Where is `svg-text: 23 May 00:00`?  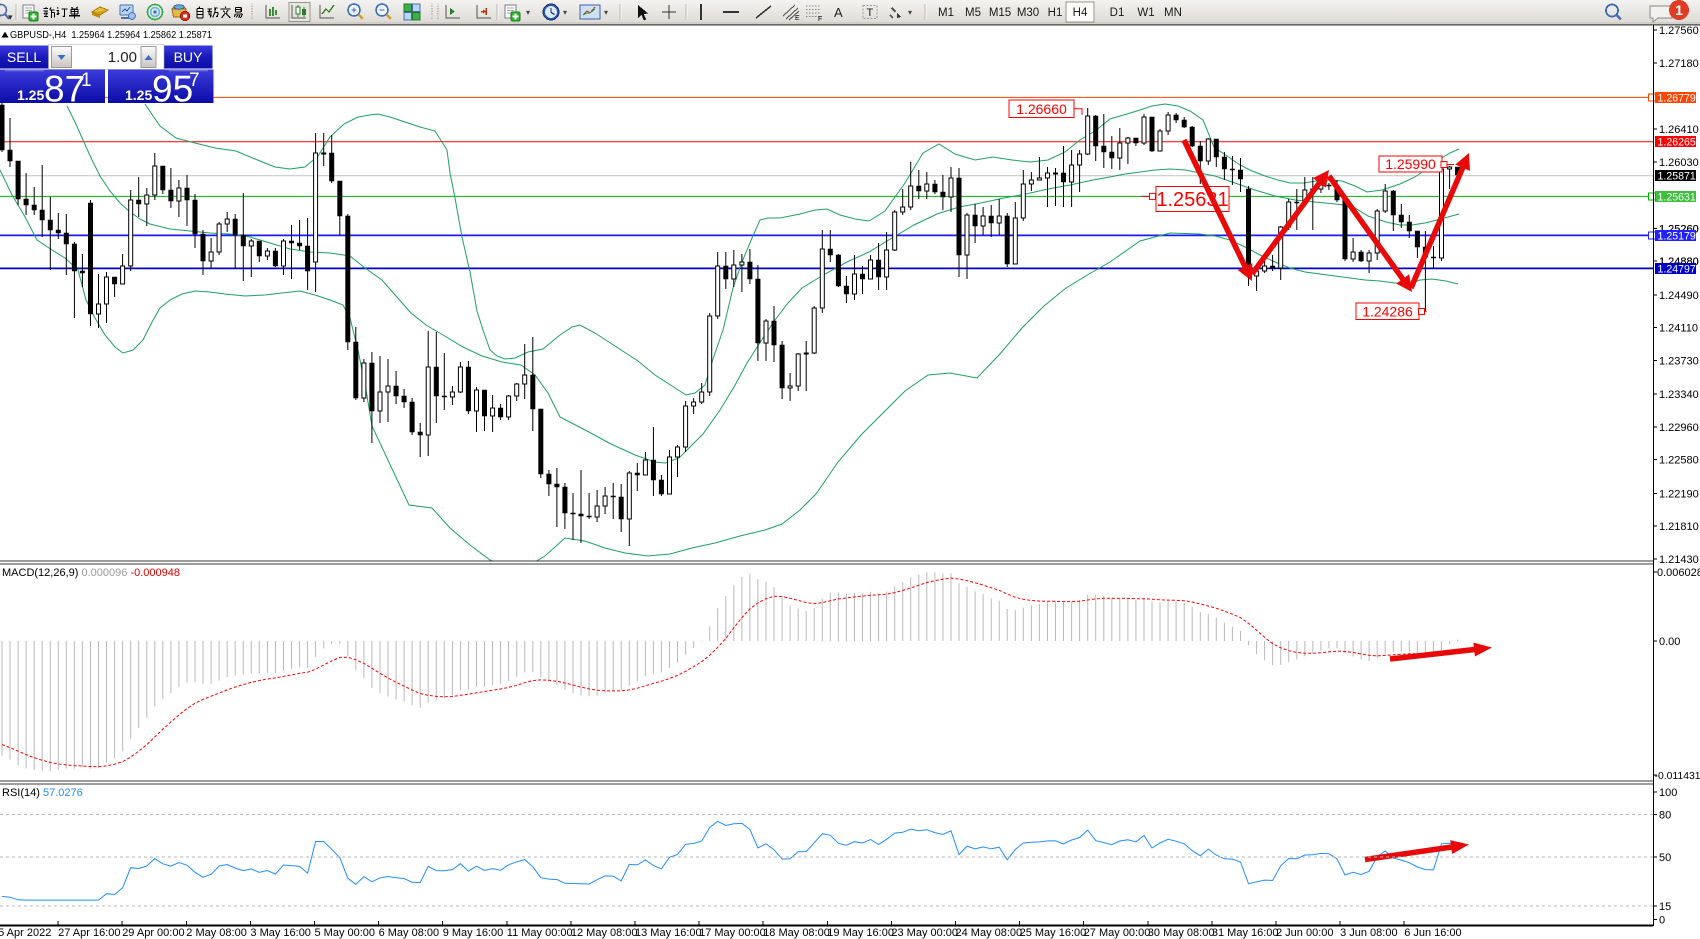
svg-text: 23 May 00:00 is located at coordinates (924, 933).